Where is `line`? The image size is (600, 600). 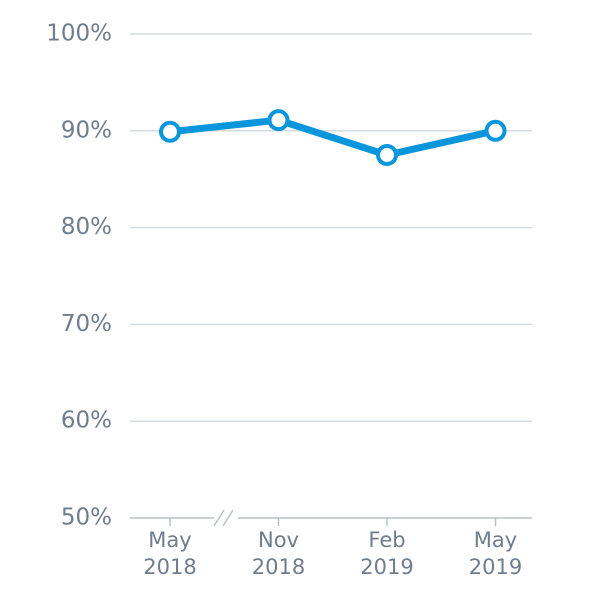 line is located at coordinates (333, 137).